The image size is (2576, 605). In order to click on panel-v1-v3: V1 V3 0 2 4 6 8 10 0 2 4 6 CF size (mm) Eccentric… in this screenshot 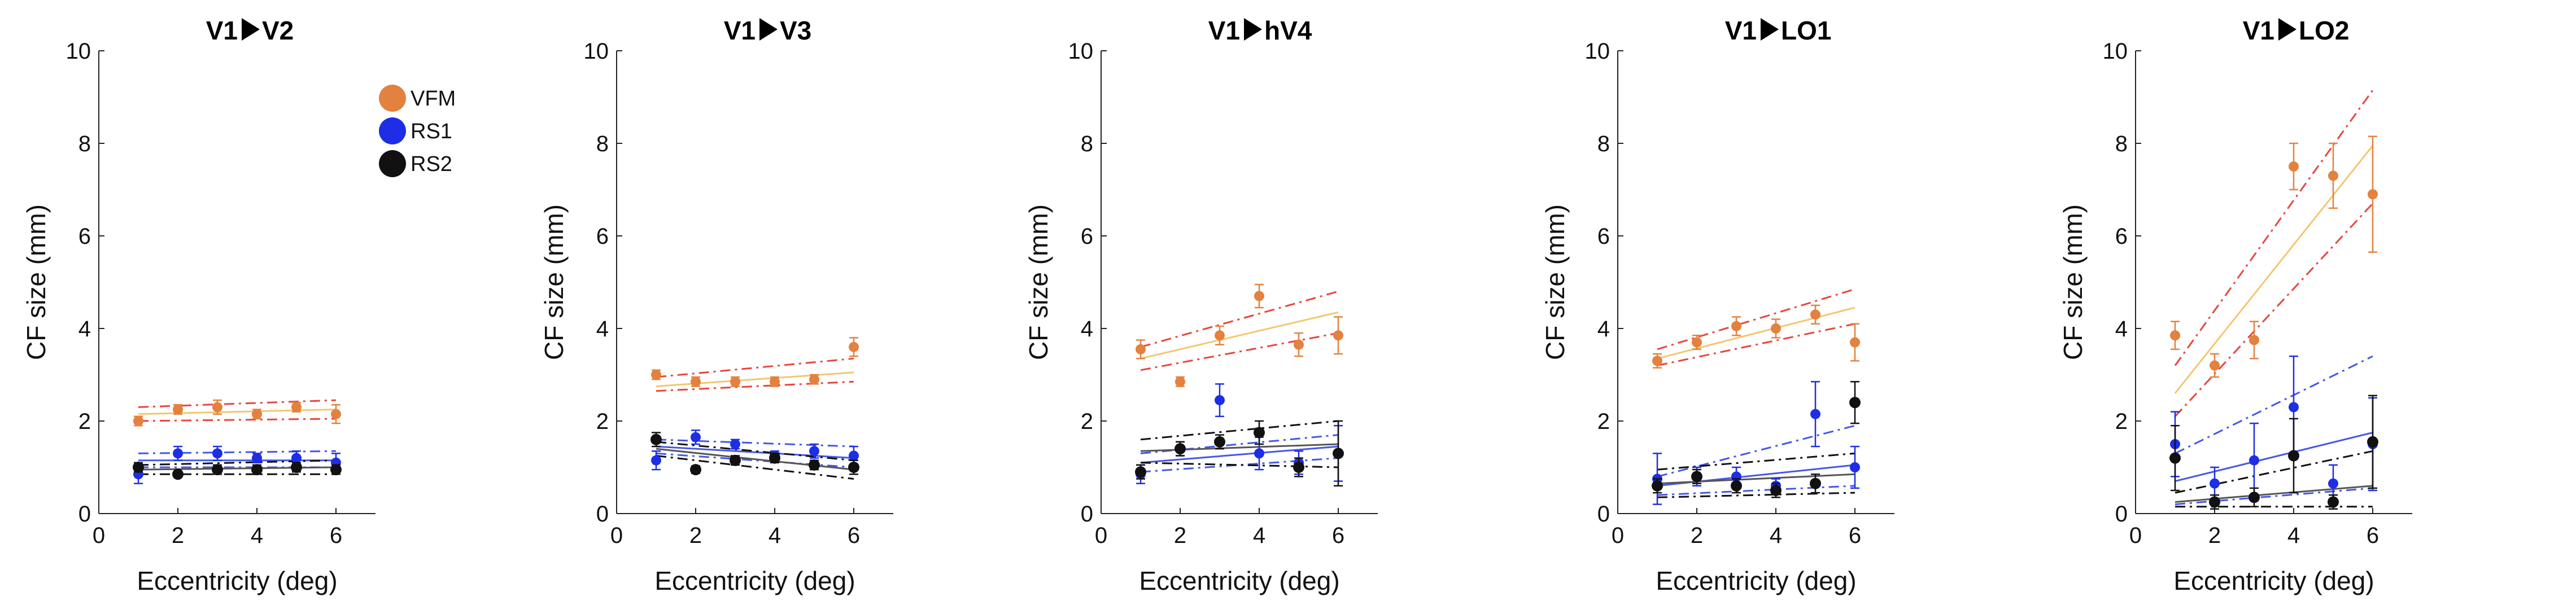, I will do `click(716, 305)`.